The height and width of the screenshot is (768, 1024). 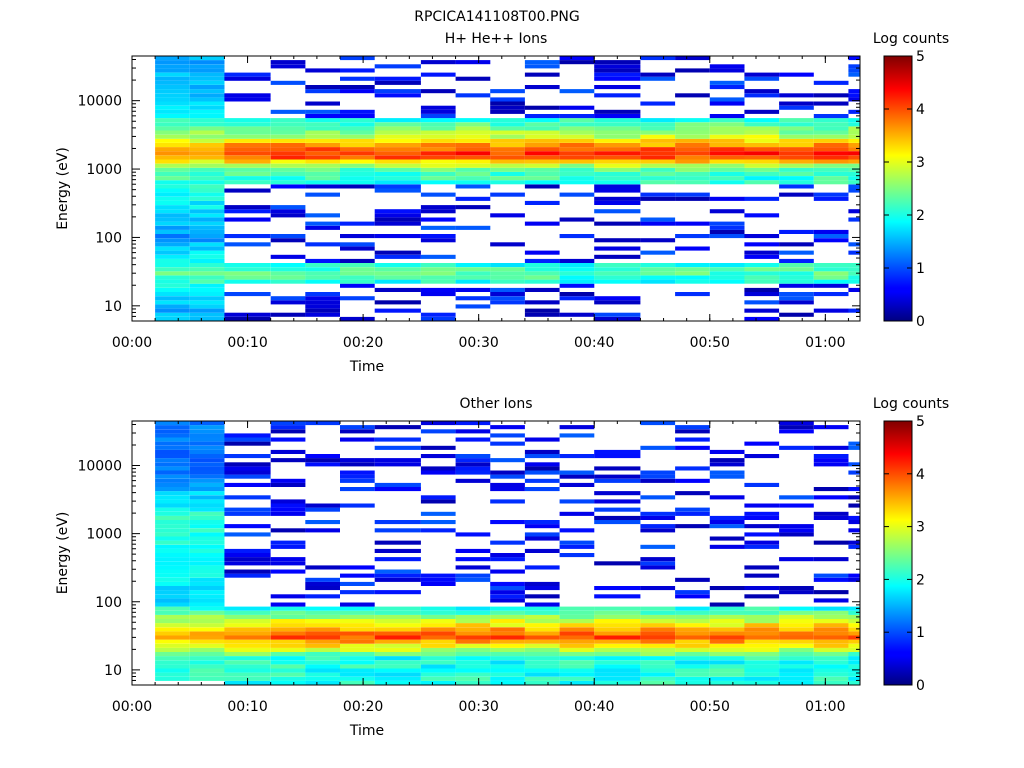 What do you see at coordinates (710, 707) in the screenshot?
I see `x-tick-label: 00:50` at bounding box center [710, 707].